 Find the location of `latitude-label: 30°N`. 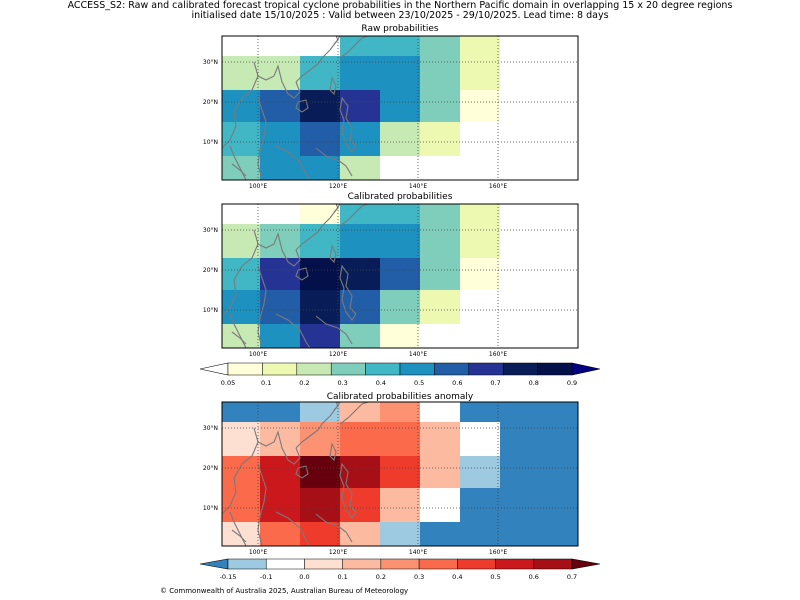

latitude-label: 30°N is located at coordinates (210, 230).